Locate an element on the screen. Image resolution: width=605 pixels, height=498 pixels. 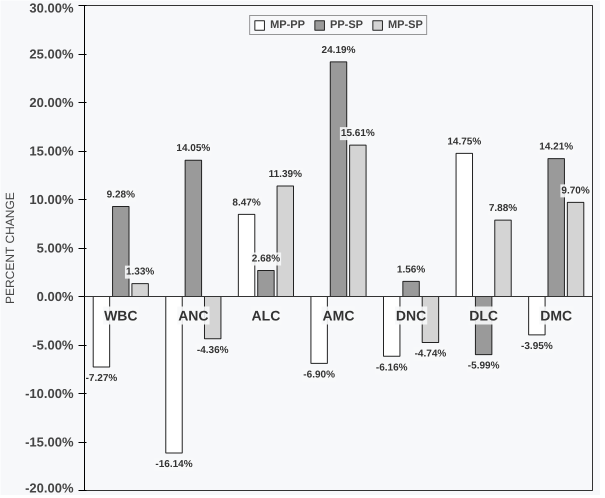
data-label: 7.88% is located at coordinates (503, 208).